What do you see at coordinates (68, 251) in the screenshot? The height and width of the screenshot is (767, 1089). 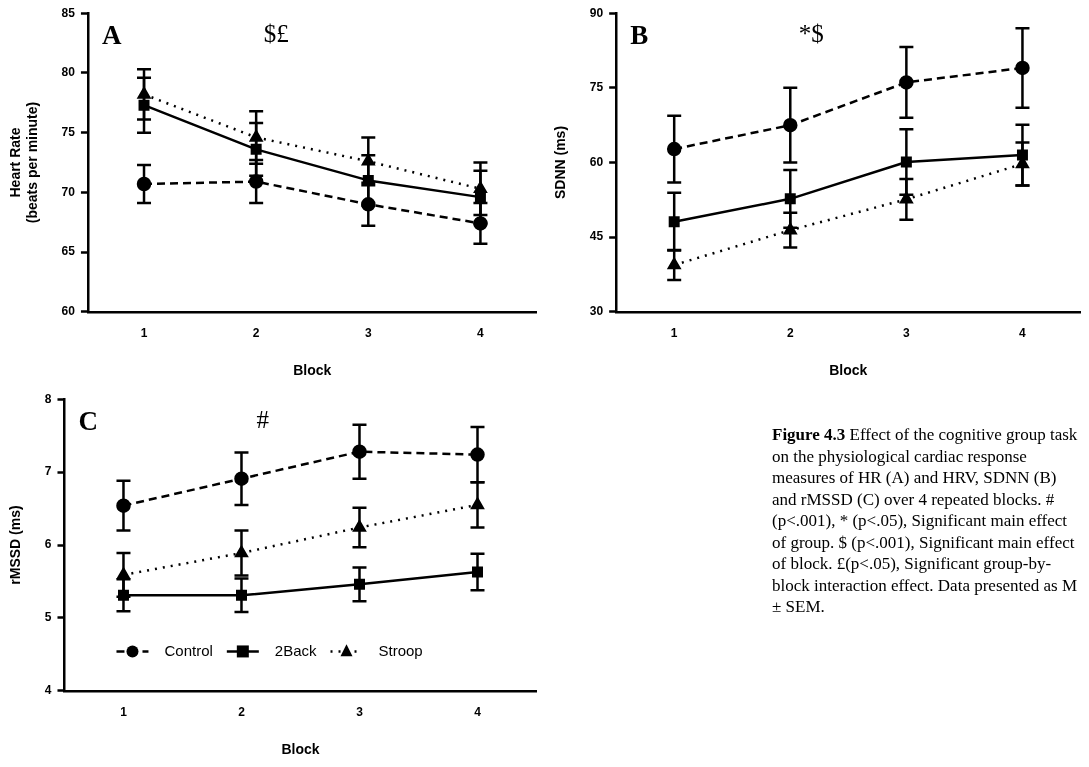 I see `y-tick-label: 65` at bounding box center [68, 251].